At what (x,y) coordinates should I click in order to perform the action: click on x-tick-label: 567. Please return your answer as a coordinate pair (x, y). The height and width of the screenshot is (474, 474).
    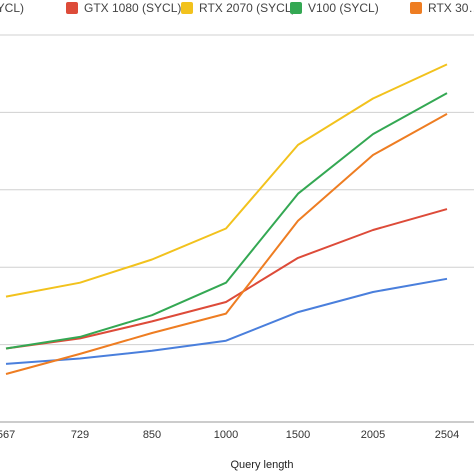
    Looking at the image, I should click on (7, 435).